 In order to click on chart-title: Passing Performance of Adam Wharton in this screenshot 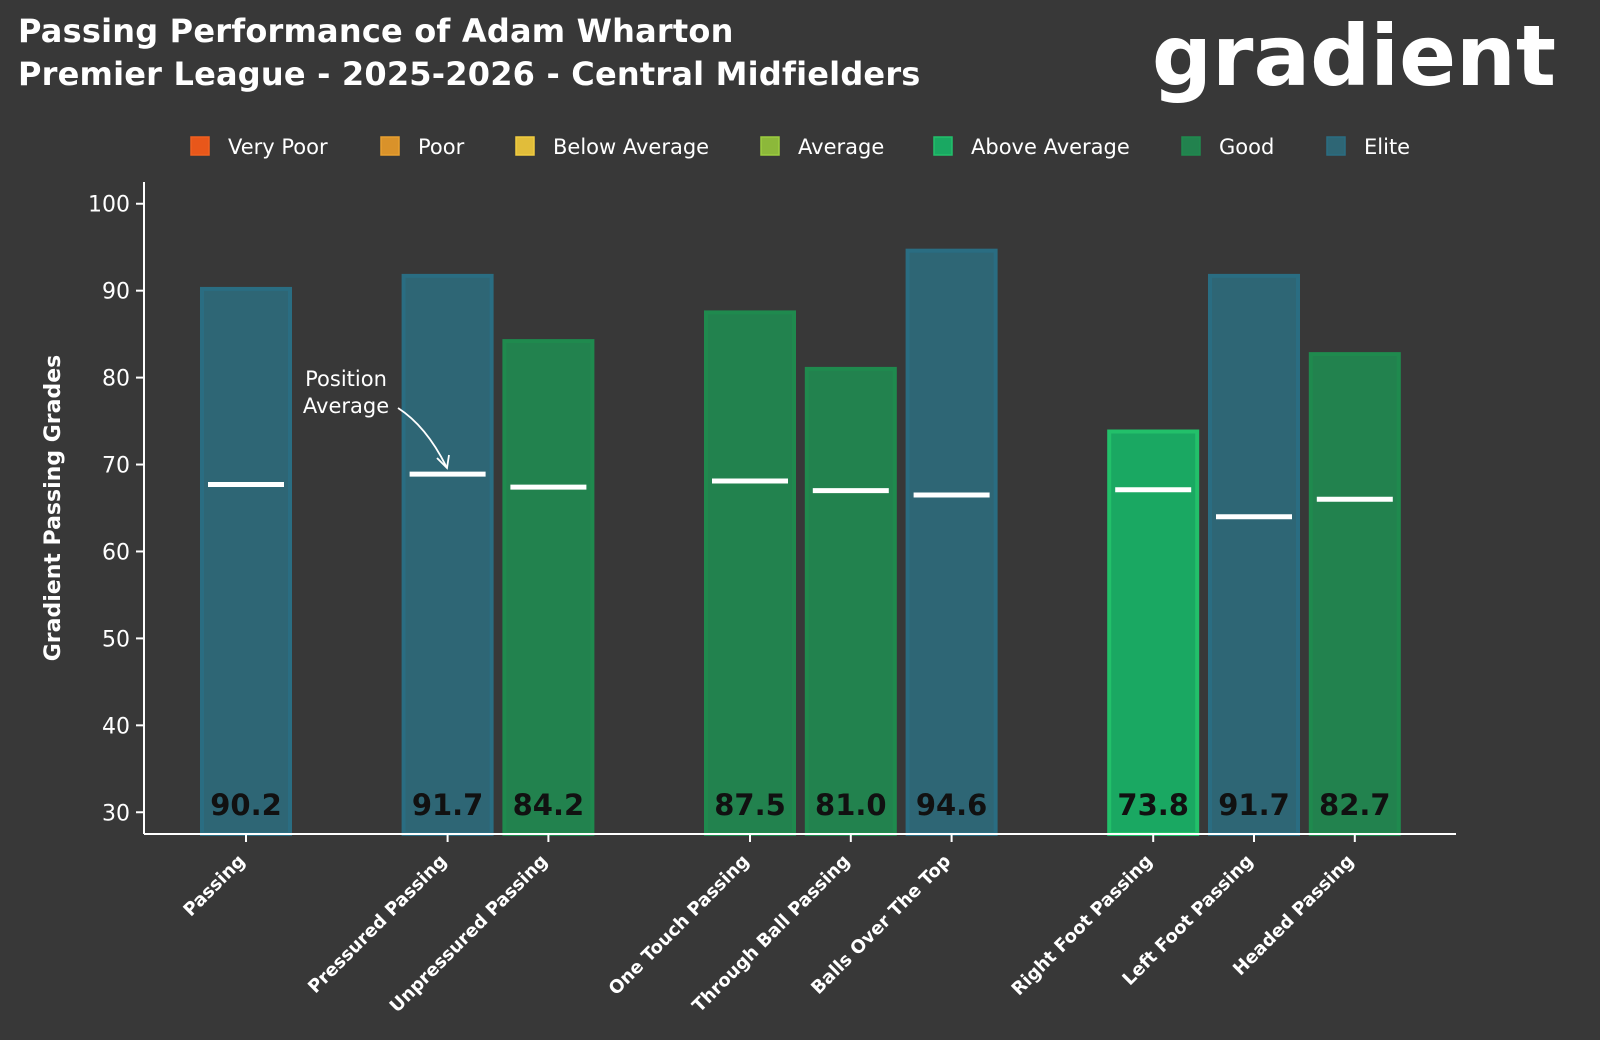, I will do `click(376, 31)`.